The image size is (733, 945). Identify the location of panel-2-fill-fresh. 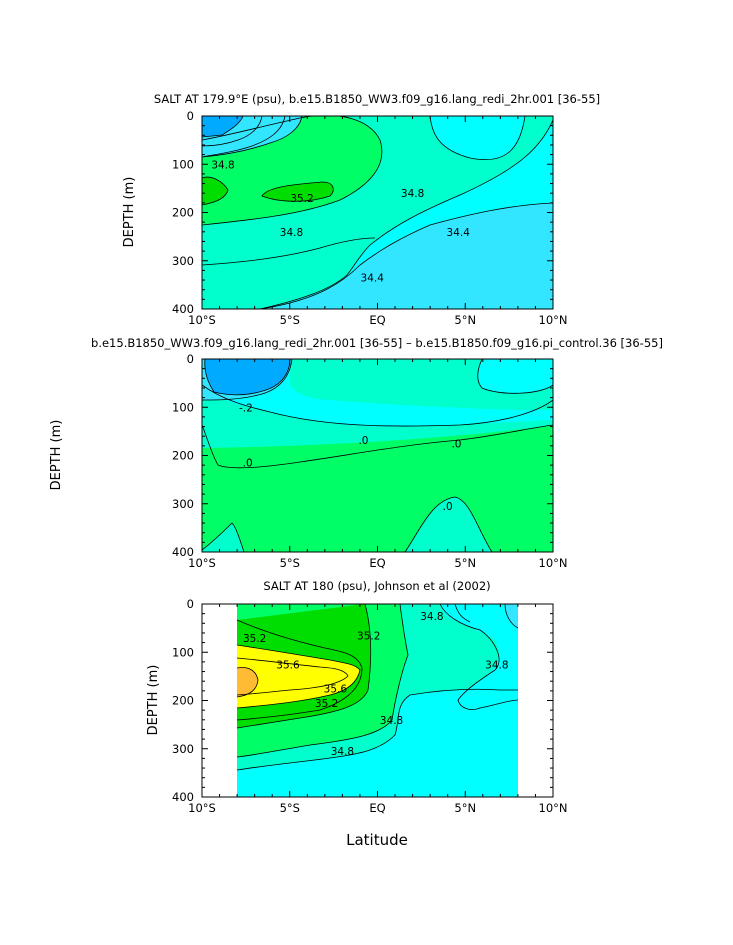
(377, 393).